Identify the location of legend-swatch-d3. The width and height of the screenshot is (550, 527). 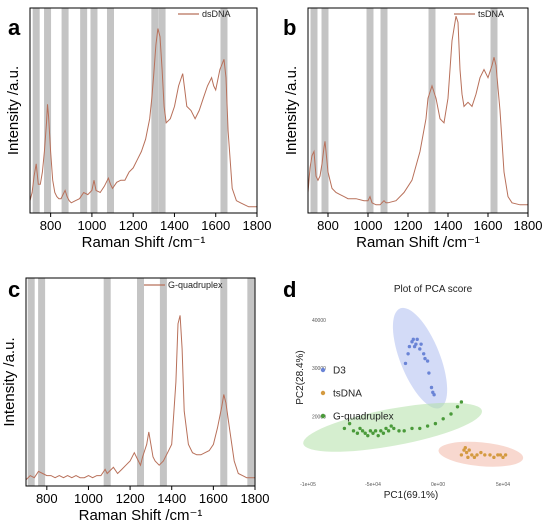
(323, 370).